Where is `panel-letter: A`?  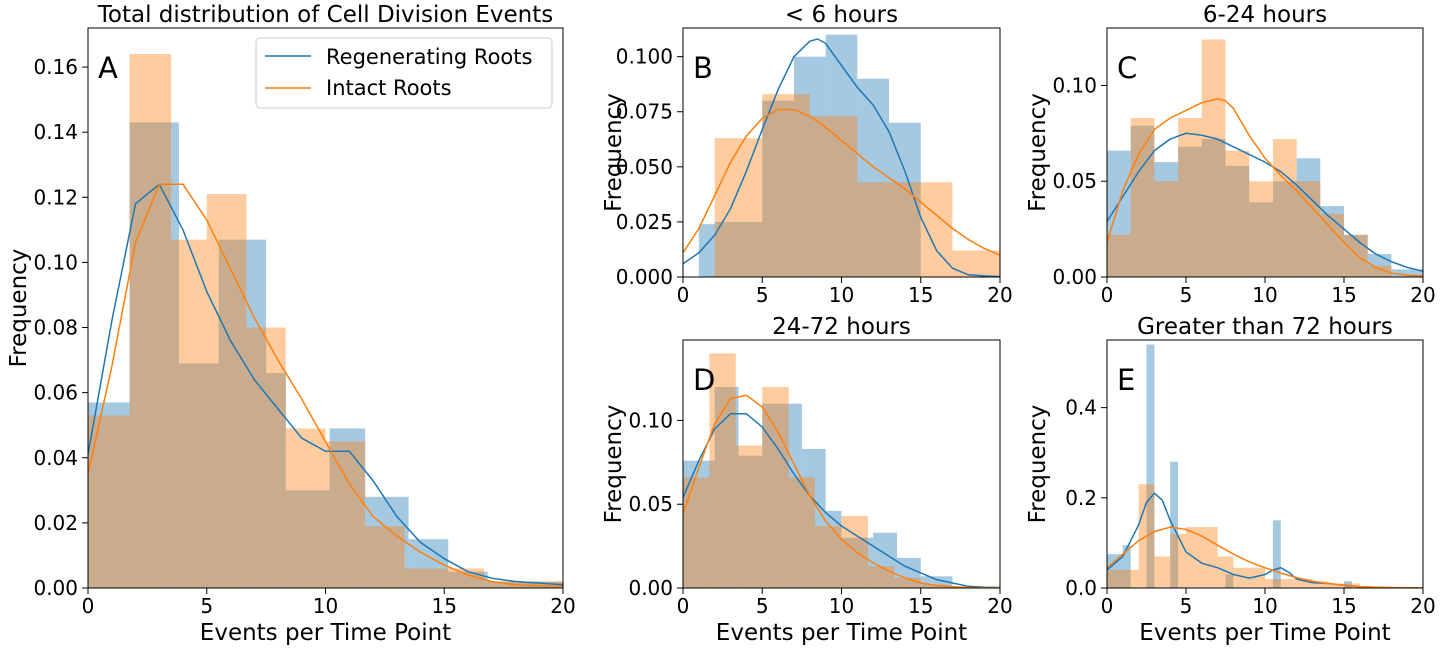
panel-letter: A is located at coordinates (108, 68).